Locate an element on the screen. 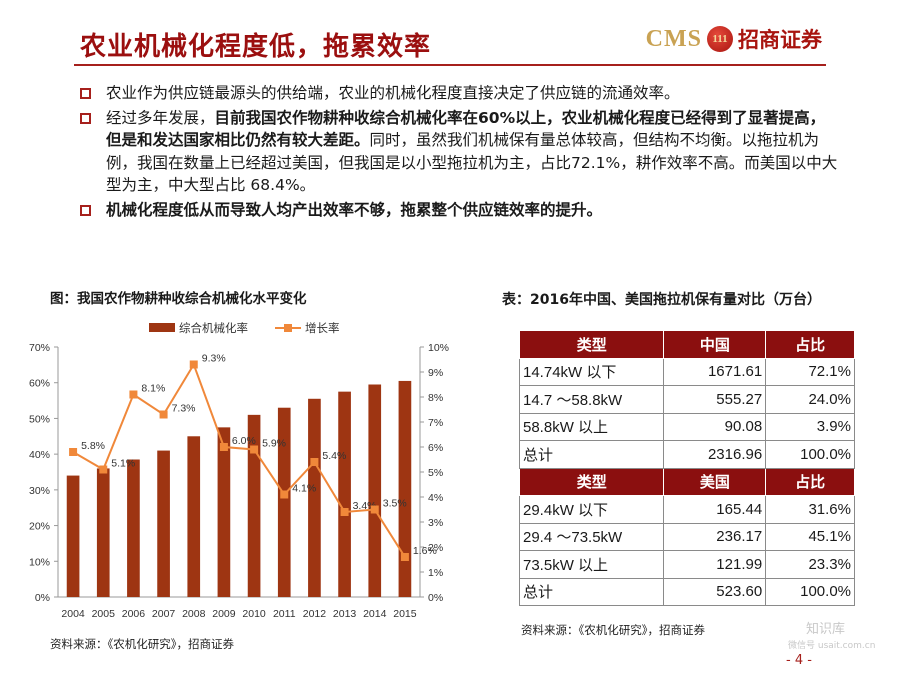 Image resolution: width=900 pixels, height=675 pixels. table-row: 73.5kW 以上 121.99 23.3% is located at coordinates (686, 564).